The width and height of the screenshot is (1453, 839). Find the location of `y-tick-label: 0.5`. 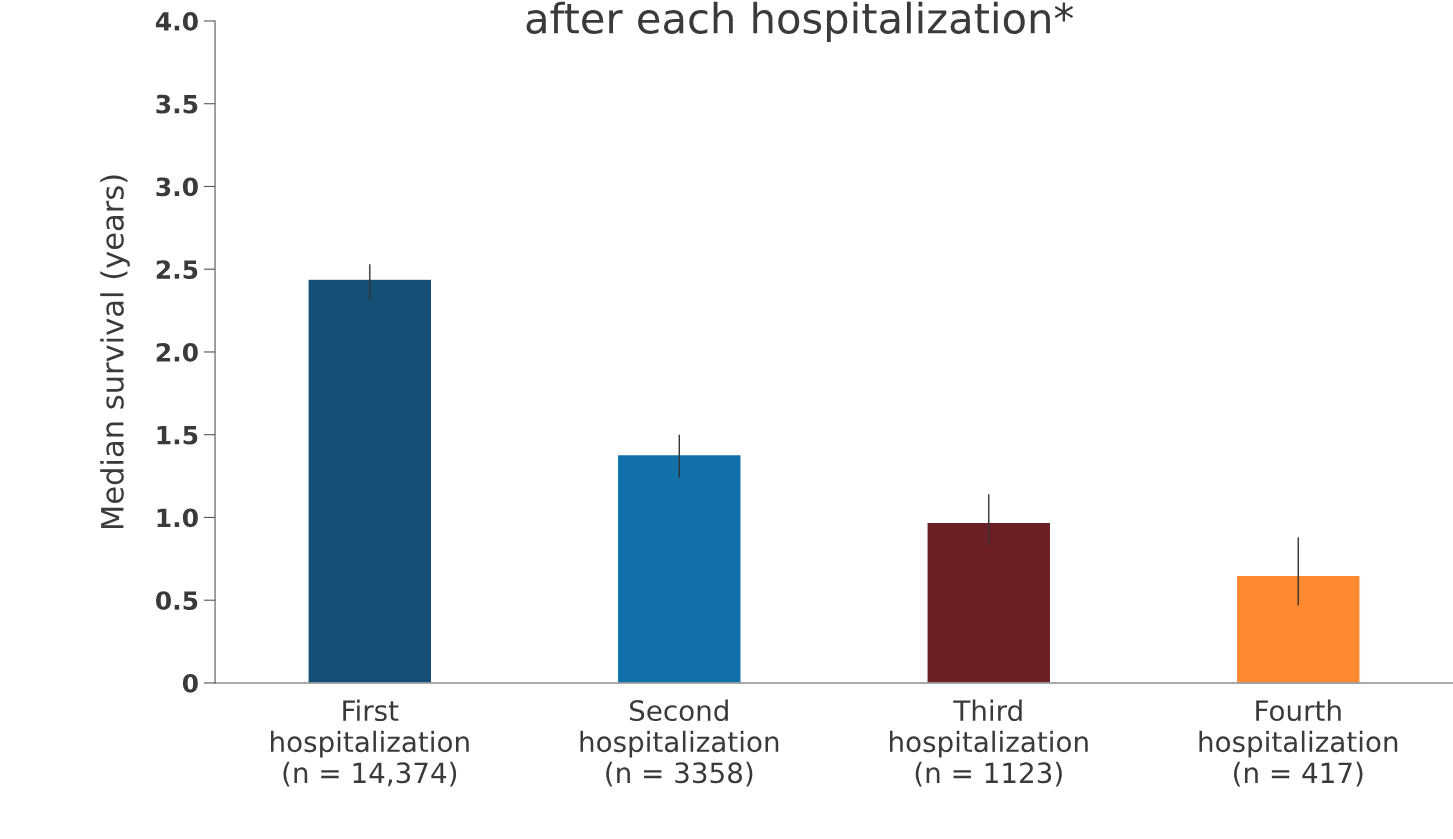

y-tick-label: 0.5 is located at coordinates (176, 601).